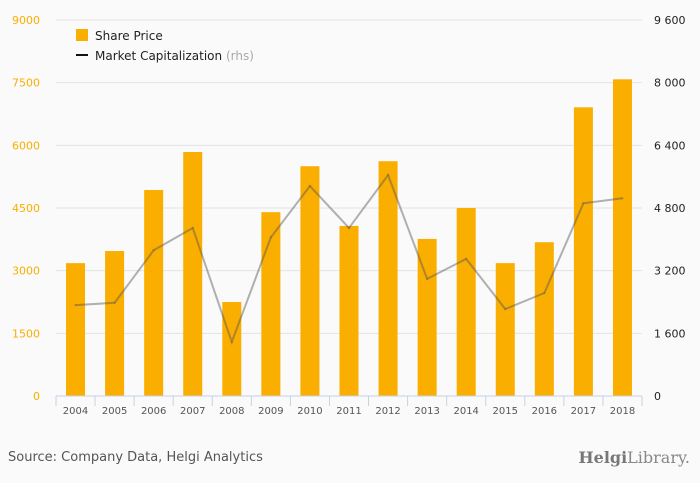 This screenshot has height=483, width=700. I want to click on bar-share-price-2015, so click(505, 329).